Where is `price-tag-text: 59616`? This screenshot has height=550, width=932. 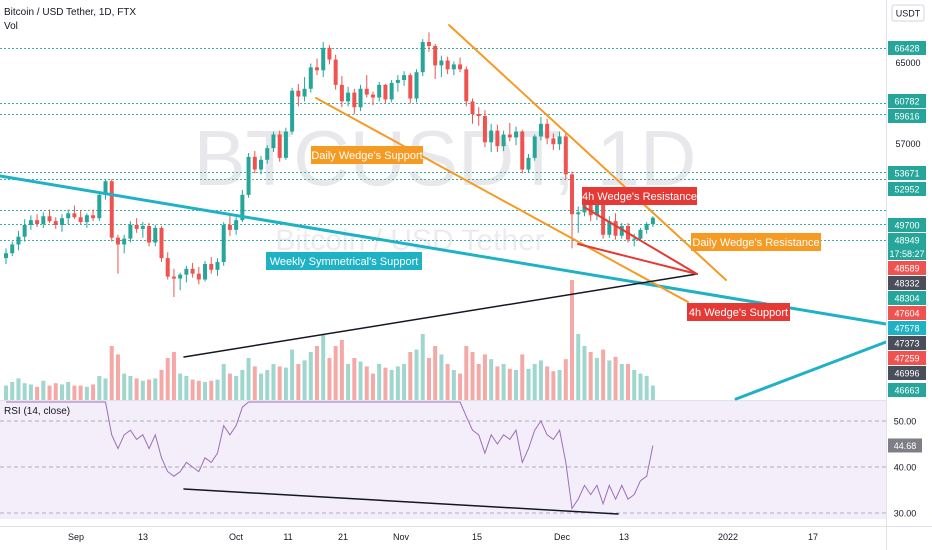
price-tag-text: 59616 is located at coordinates (906, 117).